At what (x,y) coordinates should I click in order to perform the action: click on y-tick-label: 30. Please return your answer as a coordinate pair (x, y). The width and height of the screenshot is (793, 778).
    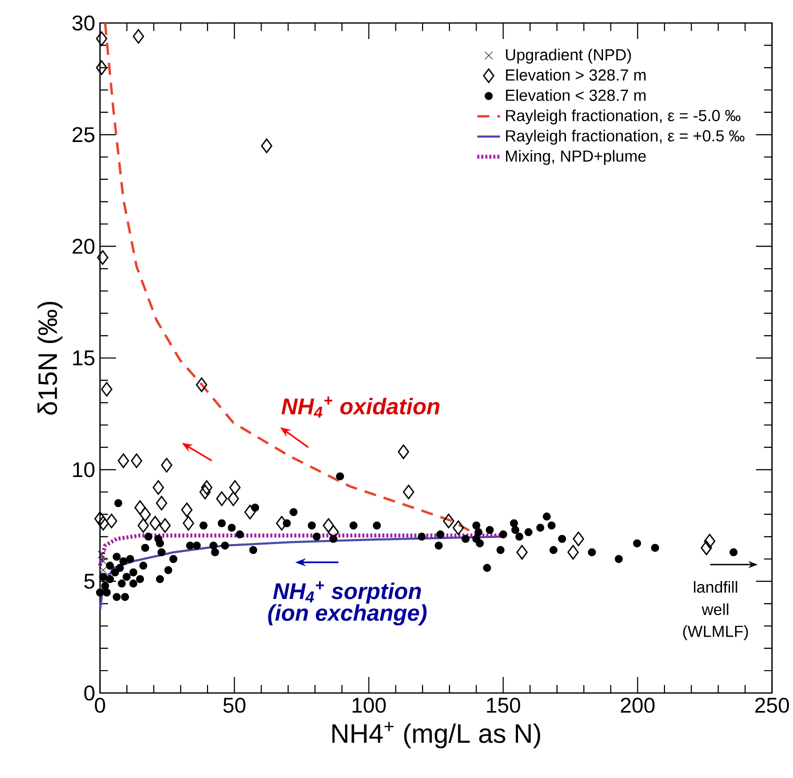
    Looking at the image, I should click on (83, 23).